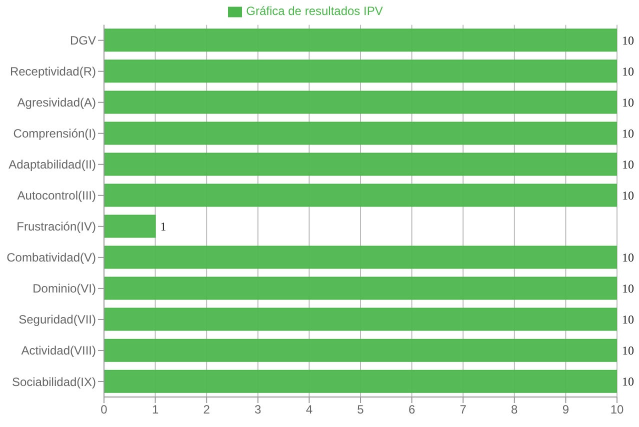  Describe the element at coordinates (104, 409) in the screenshot. I see `x-tick-label: 0` at that location.